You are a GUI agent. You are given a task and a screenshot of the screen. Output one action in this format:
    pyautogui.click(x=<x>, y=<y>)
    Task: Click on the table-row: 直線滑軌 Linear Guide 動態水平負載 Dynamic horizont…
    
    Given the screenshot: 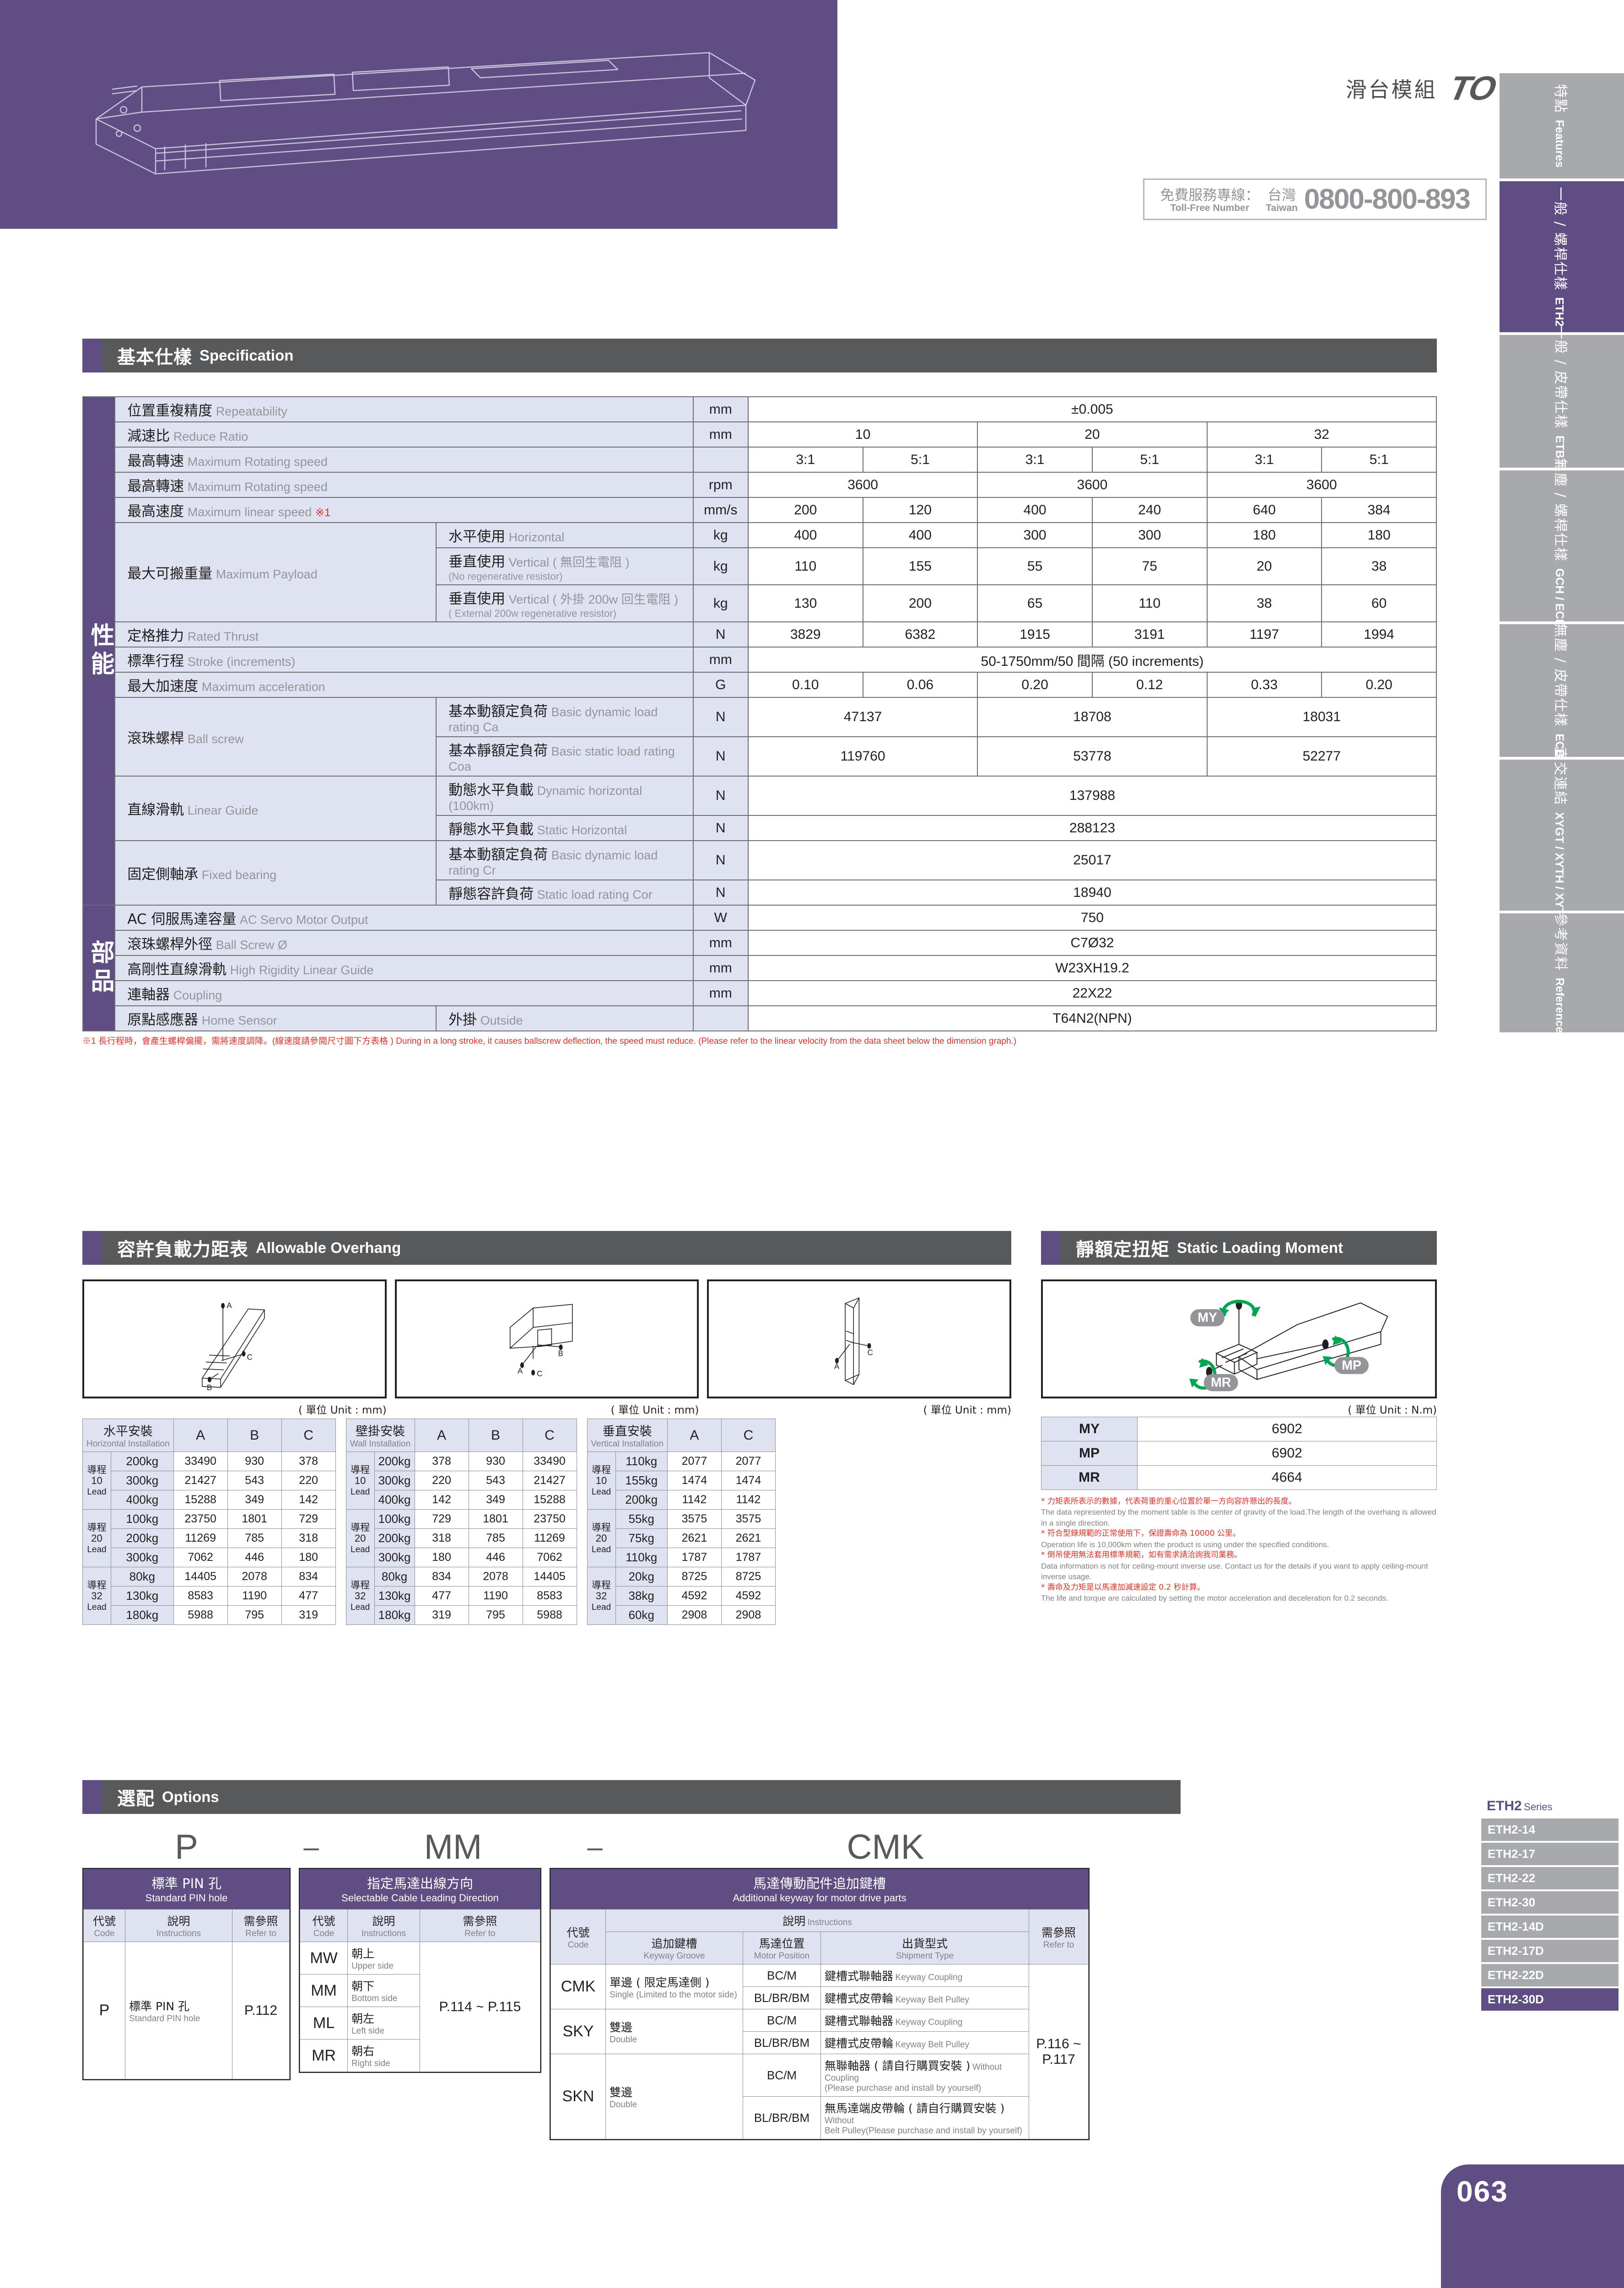 What is the action you would take?
    pyautogui.click(x=760, y=808)
    